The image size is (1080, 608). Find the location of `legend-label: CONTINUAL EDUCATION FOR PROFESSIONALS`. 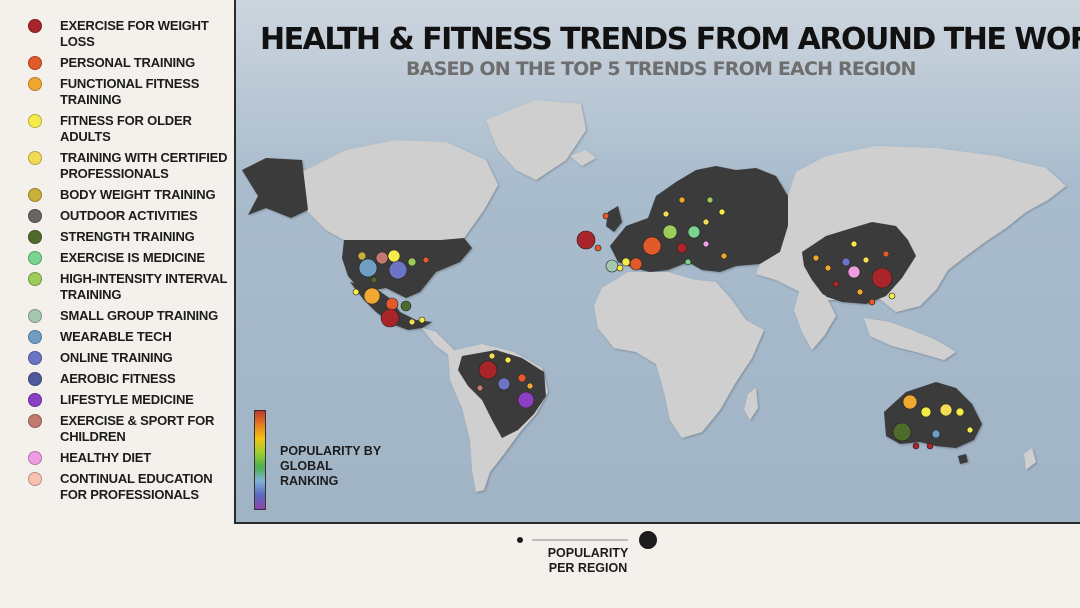

legend-label: CONTINUAL EDUCATION FOR PROFESSIONALS is located at coordinates (136, 486).